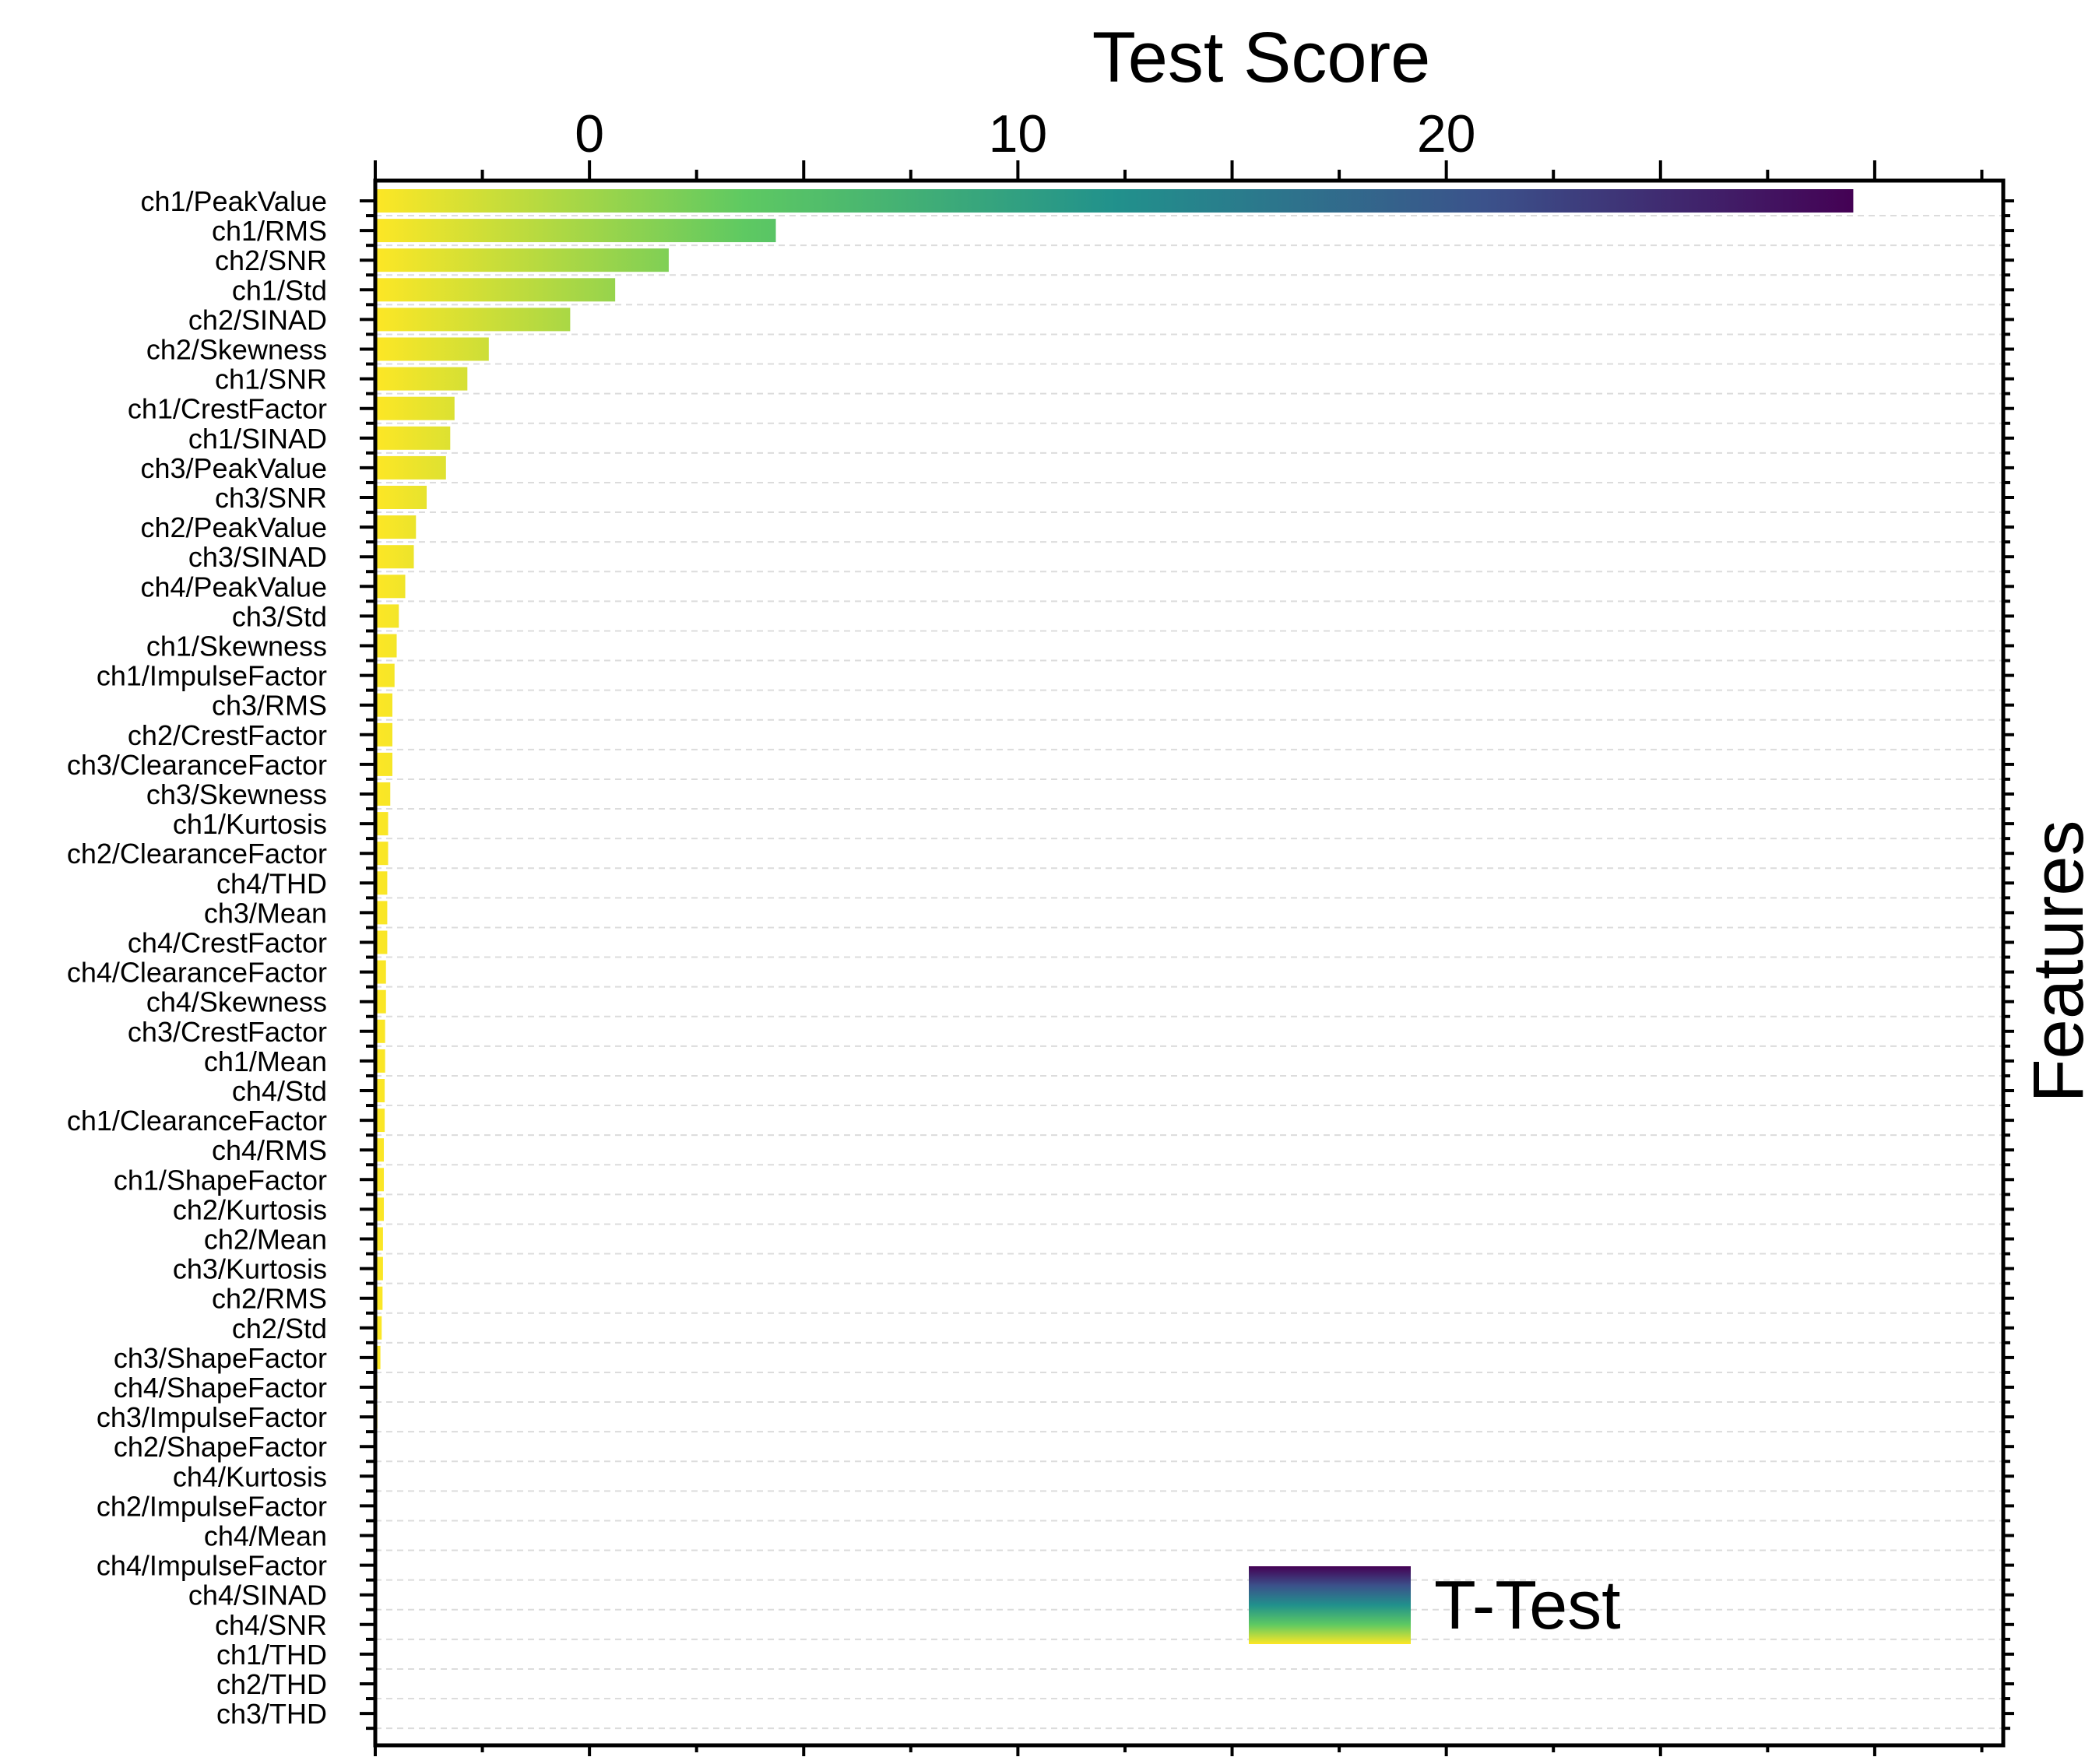 This screenshot has height=1764, width=2099. Describe the element at coordinates (271, 1655) in the screenshot. I see `category-label: ch1/THD` at that location.